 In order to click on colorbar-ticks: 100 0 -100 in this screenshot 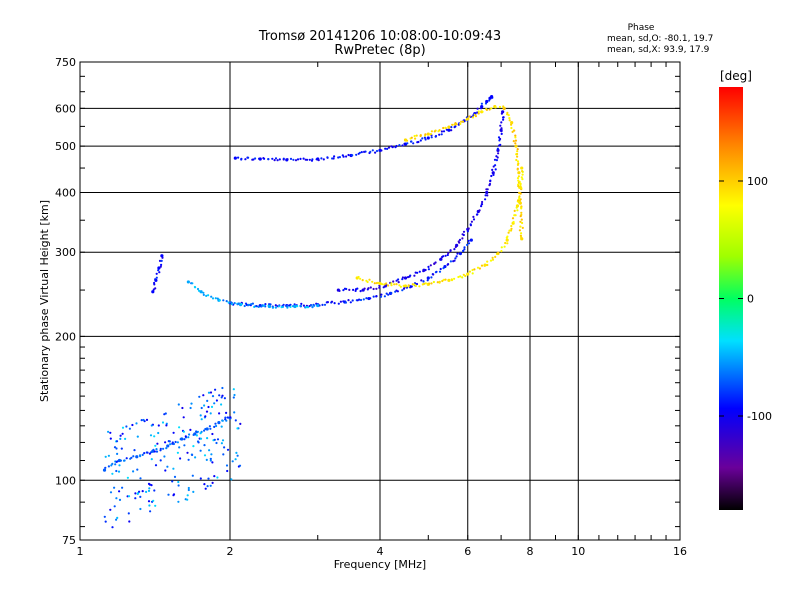, I will do `click(745, 299)`.